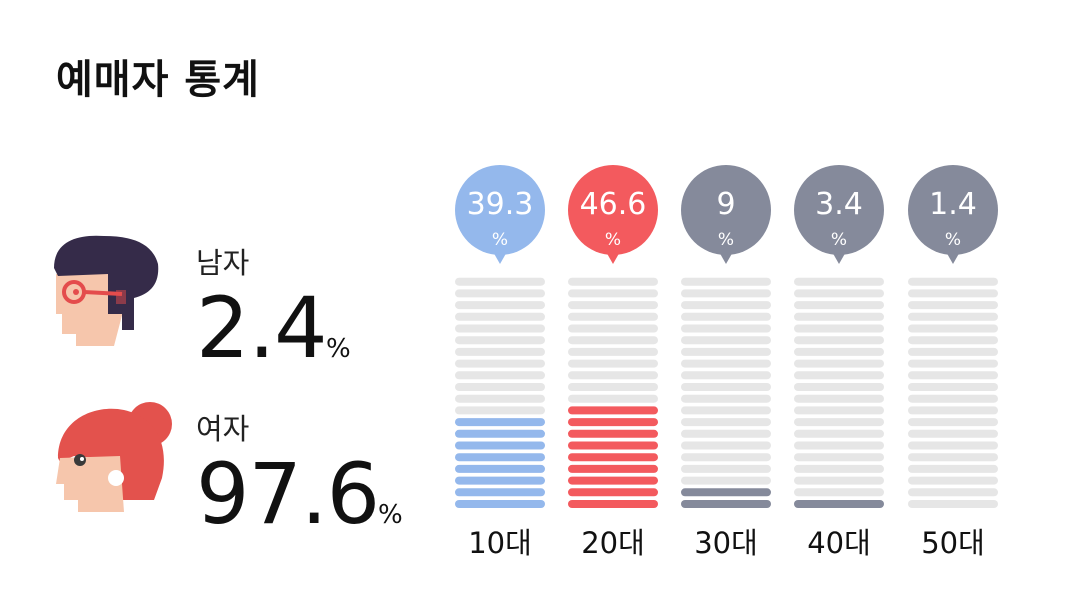  I want to click on female-value: 97.6, so click(288, 494).